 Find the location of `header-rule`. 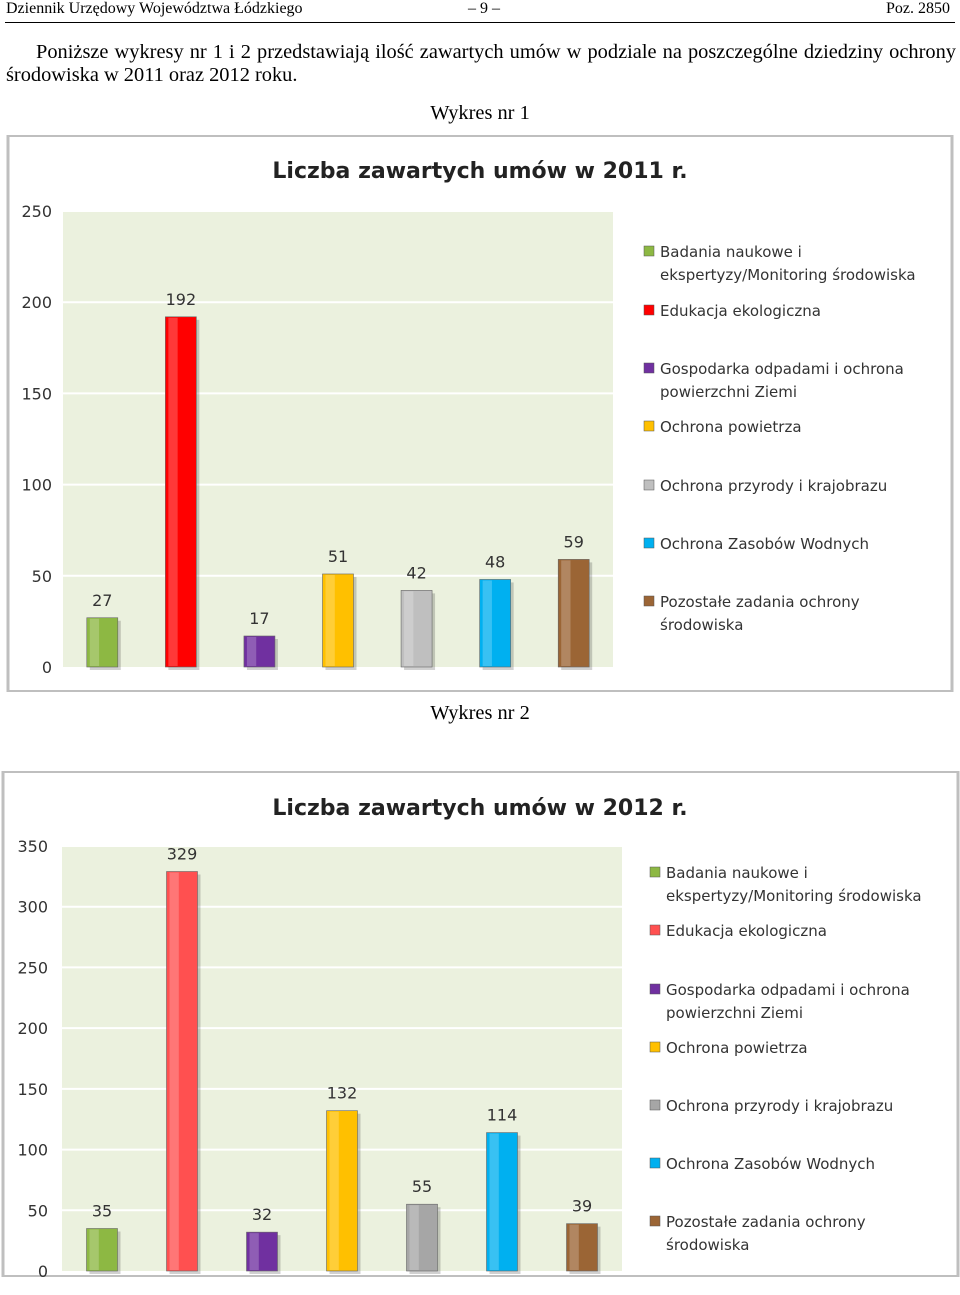

header-rule is located at coordinates (480, 22).